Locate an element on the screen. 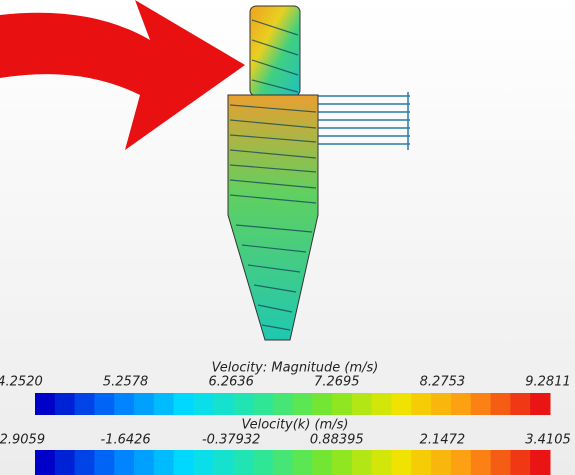  red-arrow is located at coordinates (122, 75).